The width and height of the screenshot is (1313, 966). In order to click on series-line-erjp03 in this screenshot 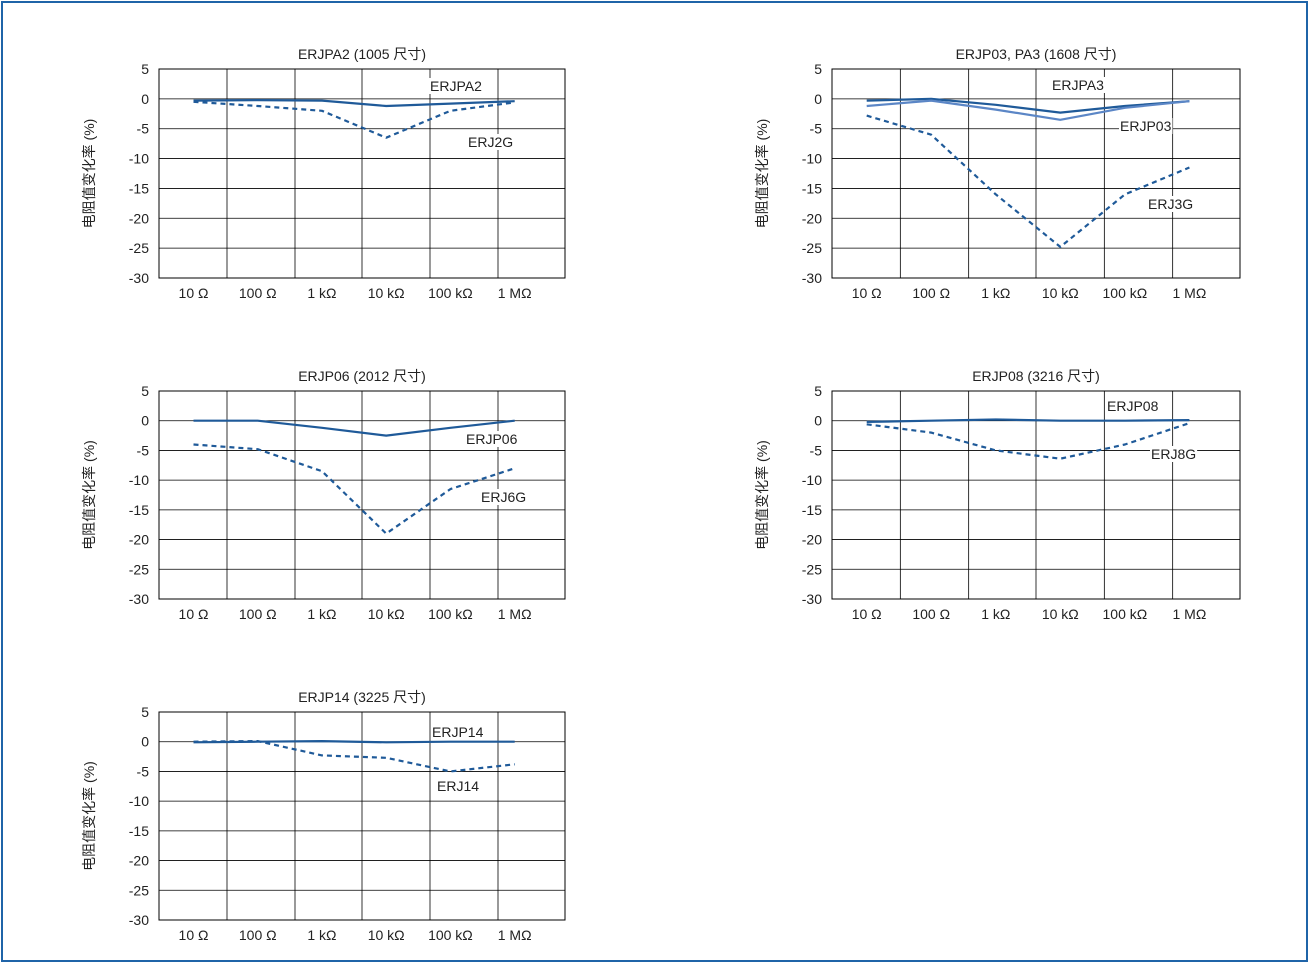, I will do `click(1028, 110)`.